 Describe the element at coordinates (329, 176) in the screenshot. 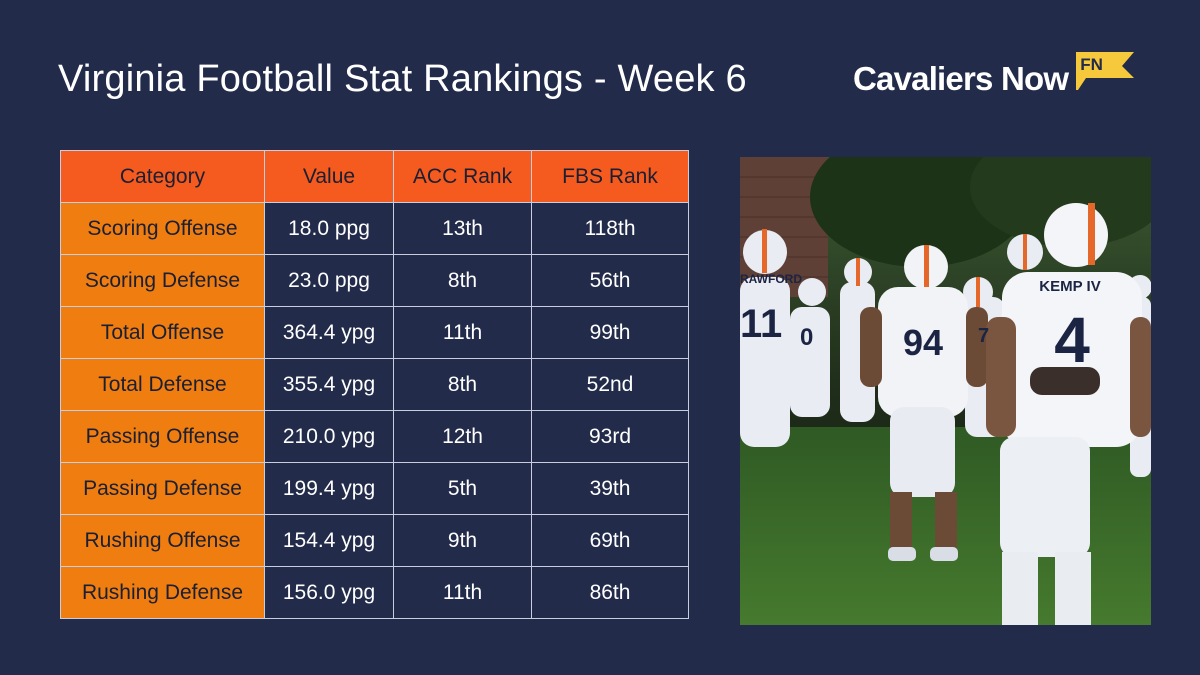

I see `column-header-value: Value` at that location.